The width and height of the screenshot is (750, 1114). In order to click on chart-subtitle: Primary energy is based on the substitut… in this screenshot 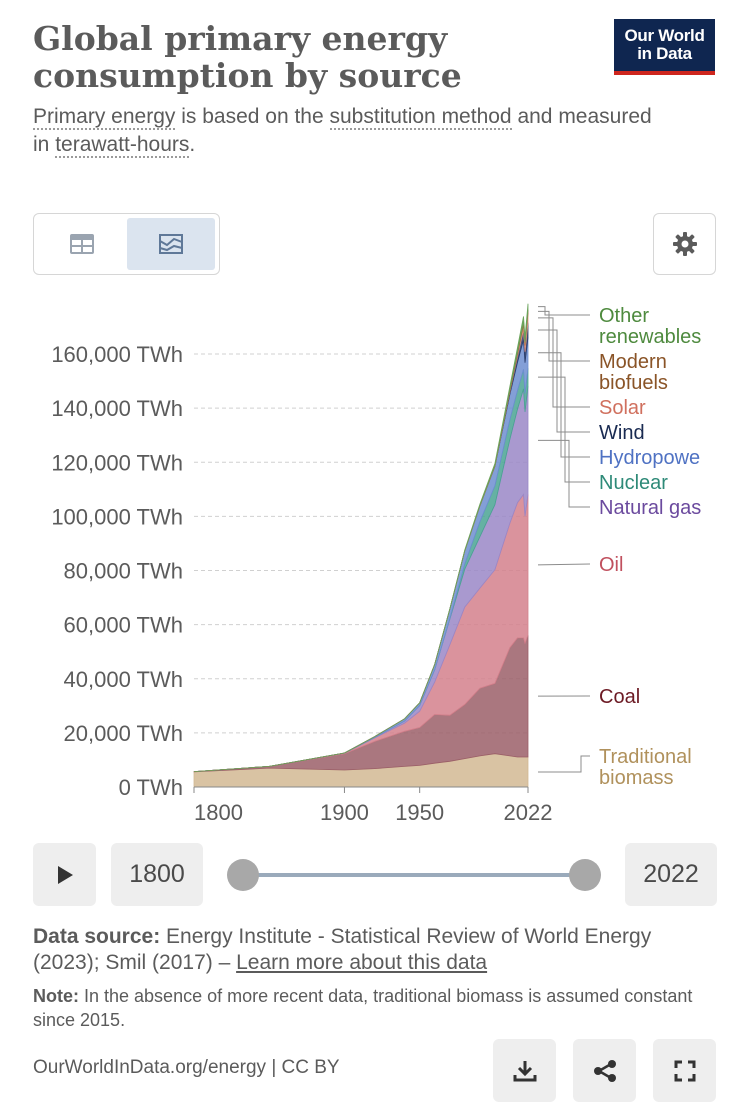, I will do `click(353, 131)`.